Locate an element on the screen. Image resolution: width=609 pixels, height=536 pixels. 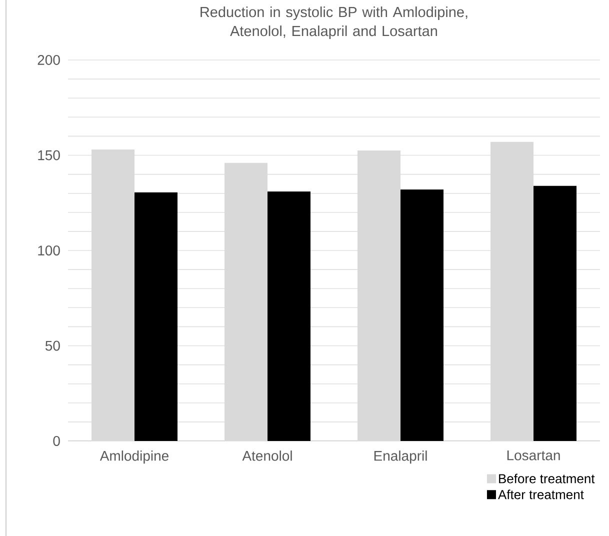
y-tick-label: 150 is located at coordinates (49, 155).